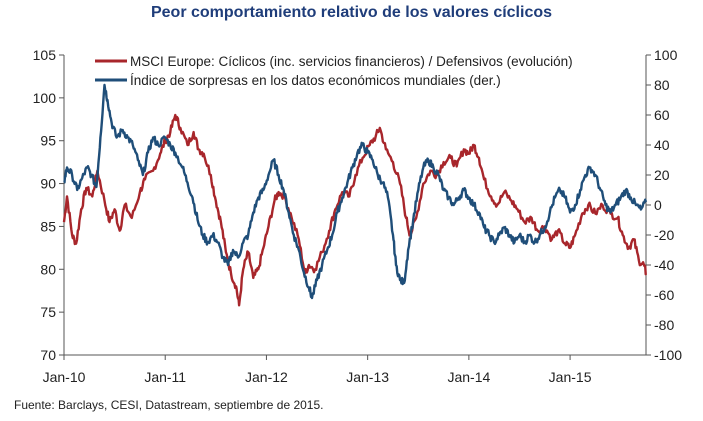  I want to click on x-tick-label: Jan-10, so click(64, 377).